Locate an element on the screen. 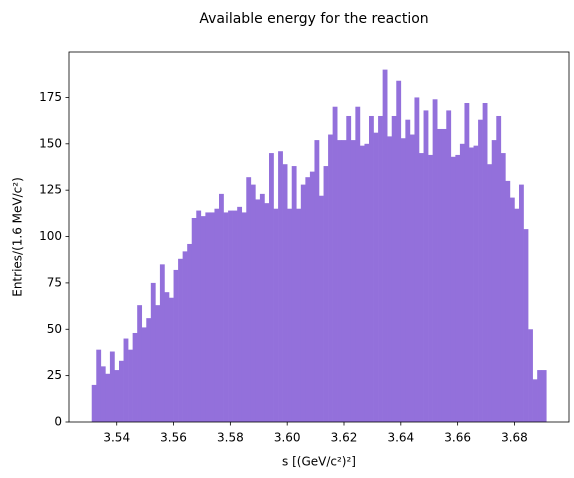  x-tick-label: 3.56 is located at coordinates (173, 438).